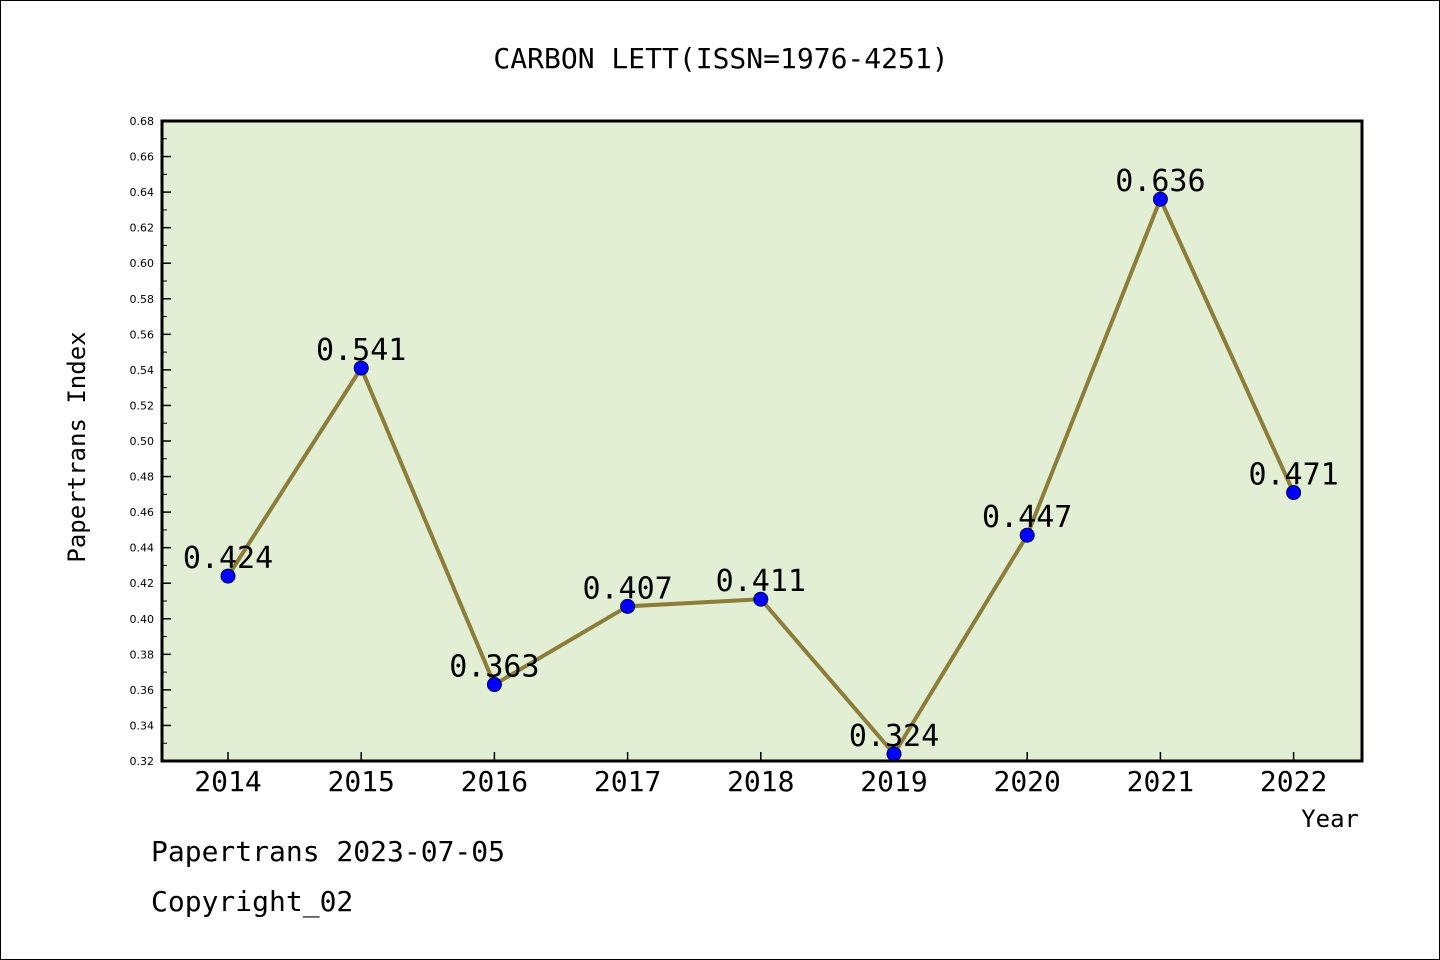  I want to click on data-label: 0.324, so click(894, 736).